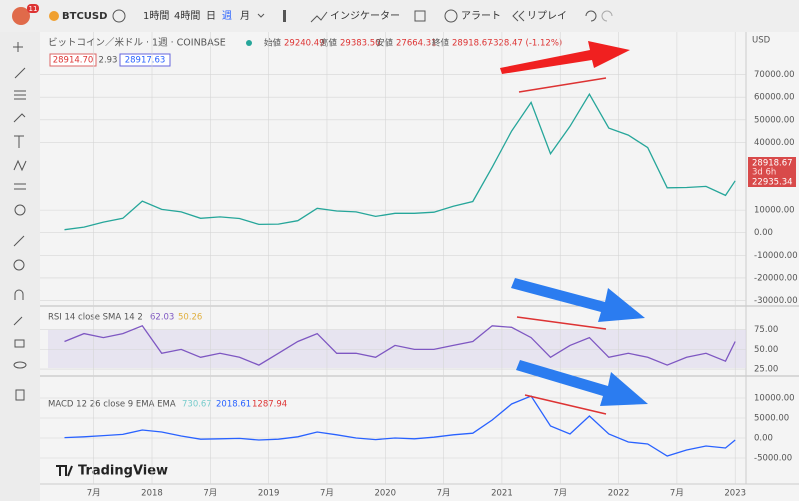  What do you see at coordinates (420, 16) in the screenshot?
I see `layout-icon` at bounding box center [420, 16].